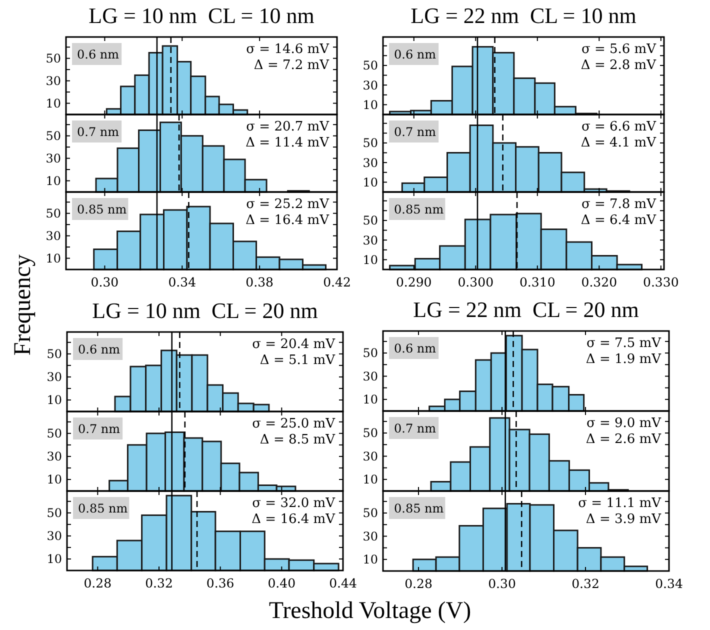 The image size is (710, 630). What do you see at coordinates (624, 359) in the screenshot?
I see `annotation: Δ = 1.9 mV` at bounding box center [624, 359].